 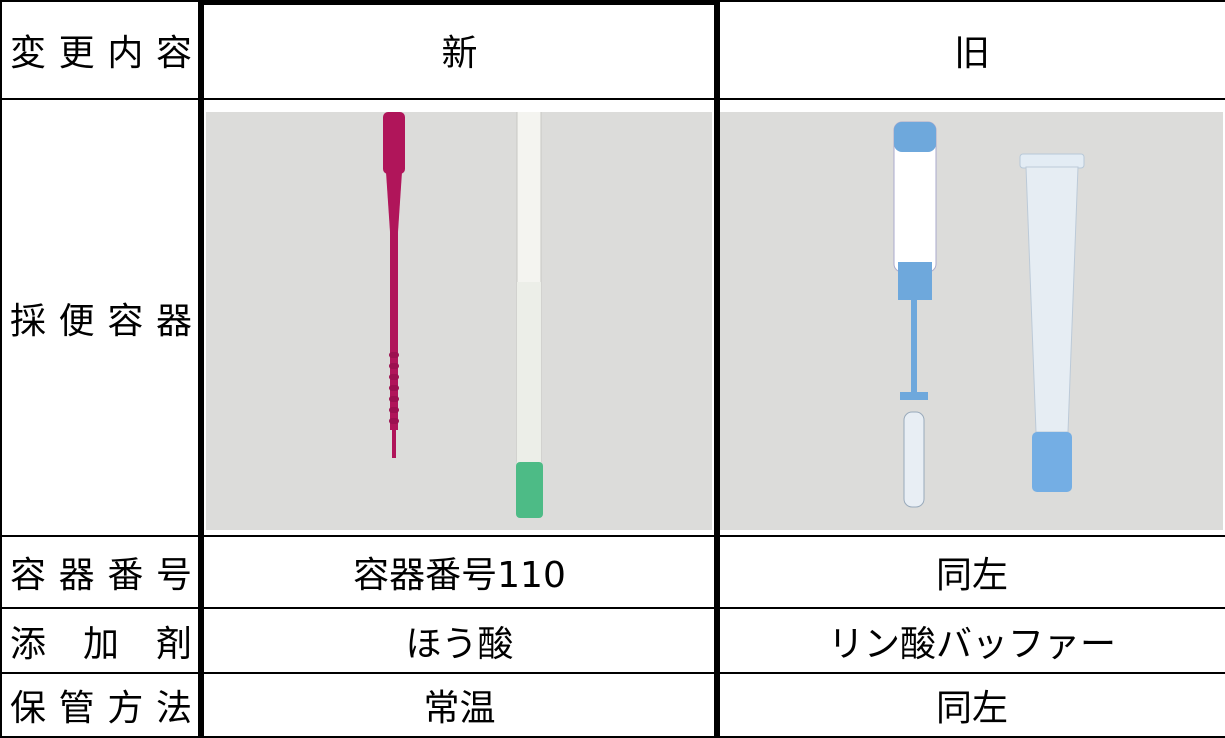 I want to click on cell-text: 新, so click(x=459, y=53).